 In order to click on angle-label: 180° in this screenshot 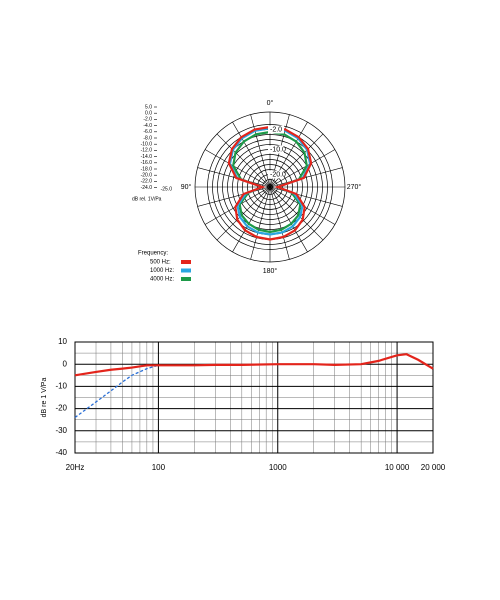, I will do `click(270, 271)`.